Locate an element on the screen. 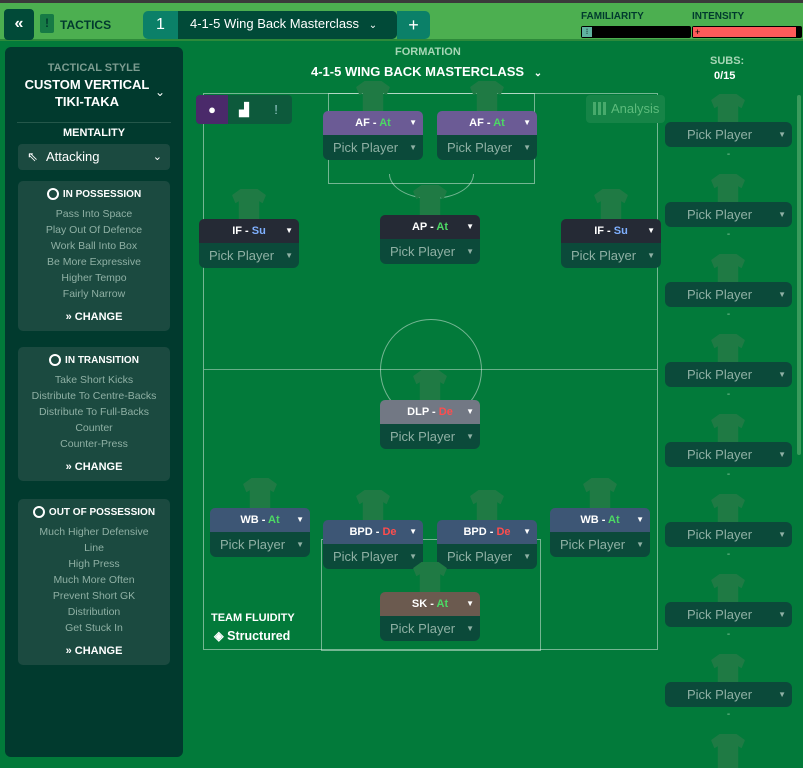 The image size is (803, 768). formation-dropdown: 4-1-5 WING BACK MASTERCLASS ⌄ is located at coordinates (426, 71).